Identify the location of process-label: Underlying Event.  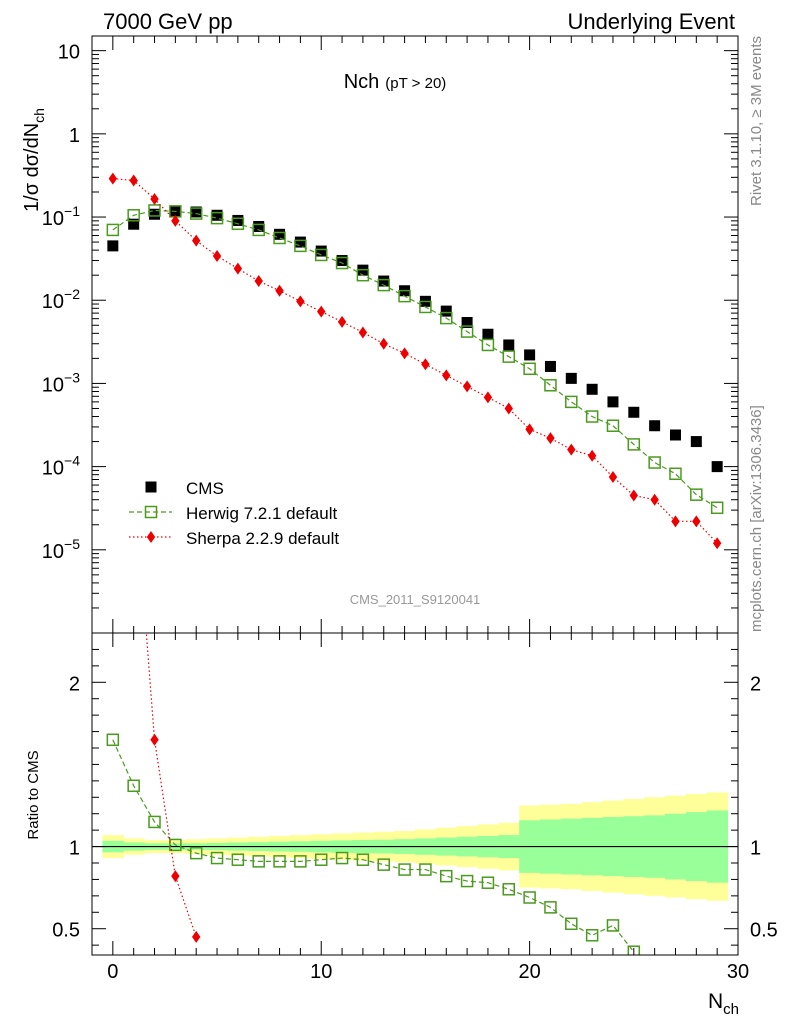
(651, 21).